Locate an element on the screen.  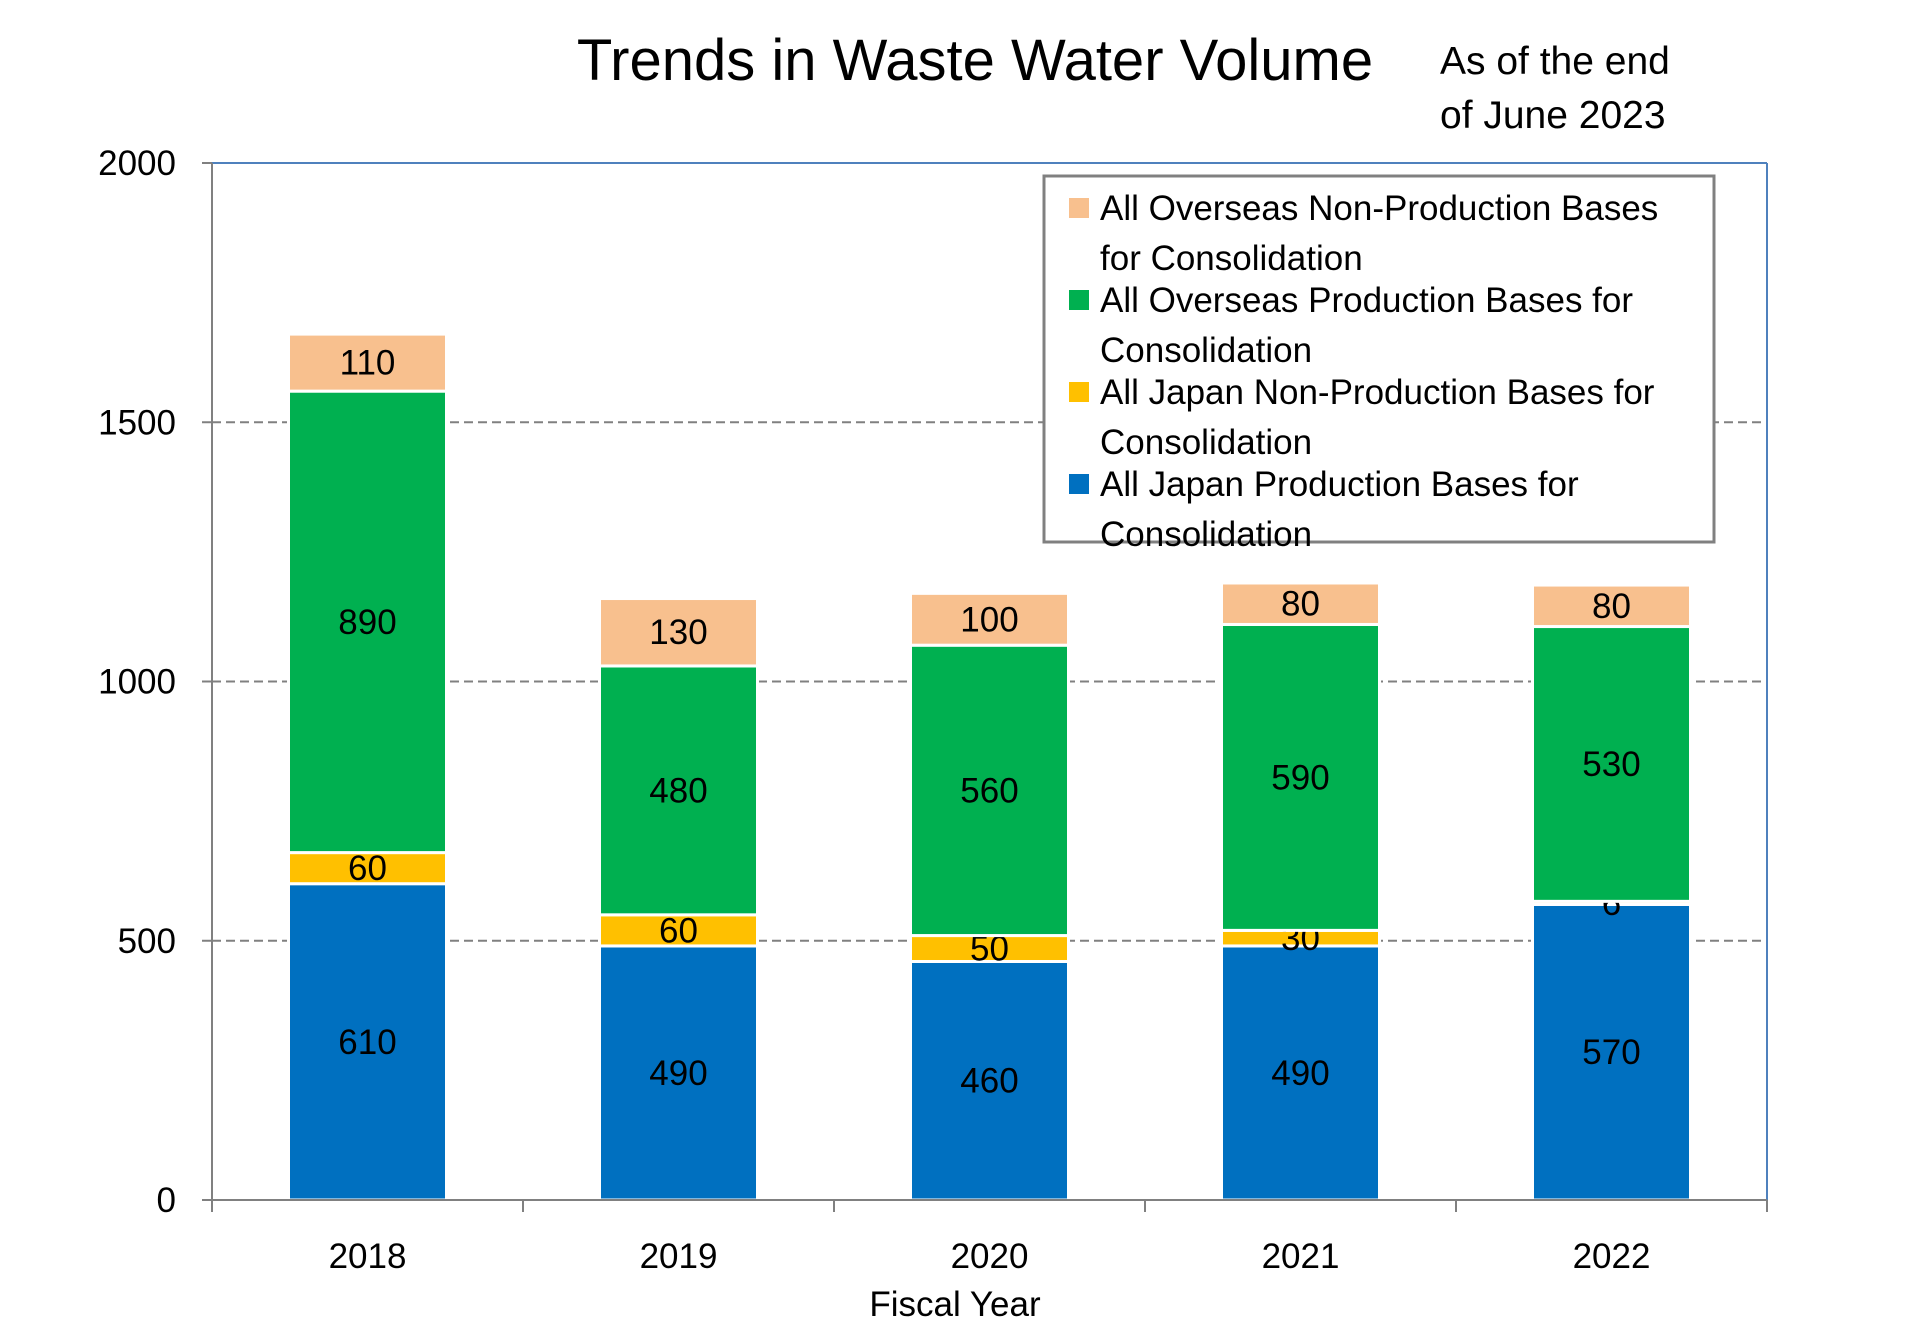
data-label-2021-series-3: 80 is located at coordinates (1300, 604).